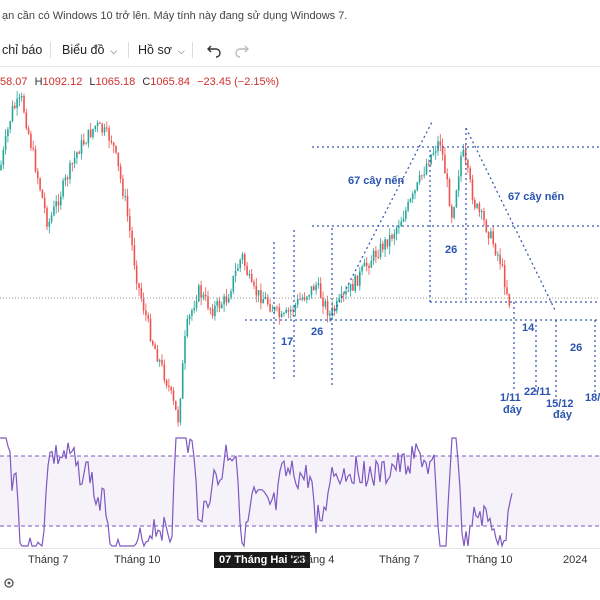 This screenshot has width=600, height=600. What do you see at coordinates (9, 583) in the screenshot?
I see `settings-gear-icon` at bounding box center [9, 583].